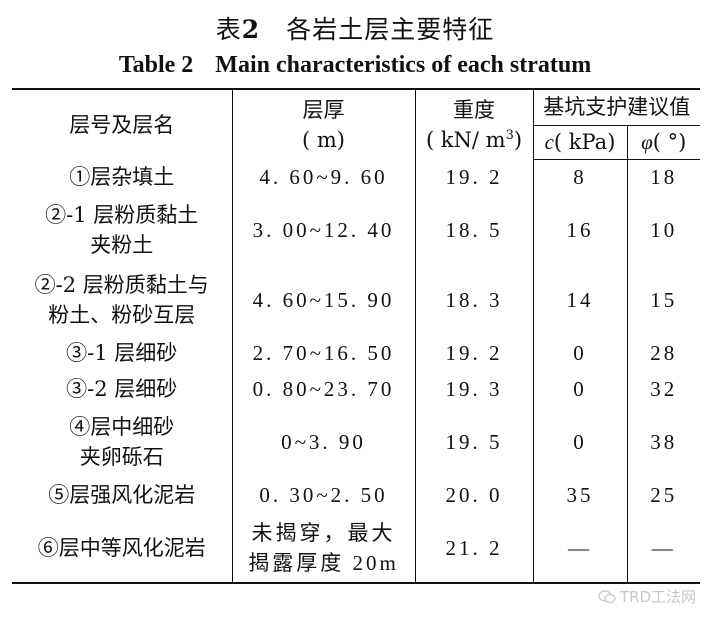 The height and width of the screenshot is (625, 710). I want to click on table-row: ③-2 层细砂 0. 80~23. 70 19. 3 0 32, so click(356, 389).